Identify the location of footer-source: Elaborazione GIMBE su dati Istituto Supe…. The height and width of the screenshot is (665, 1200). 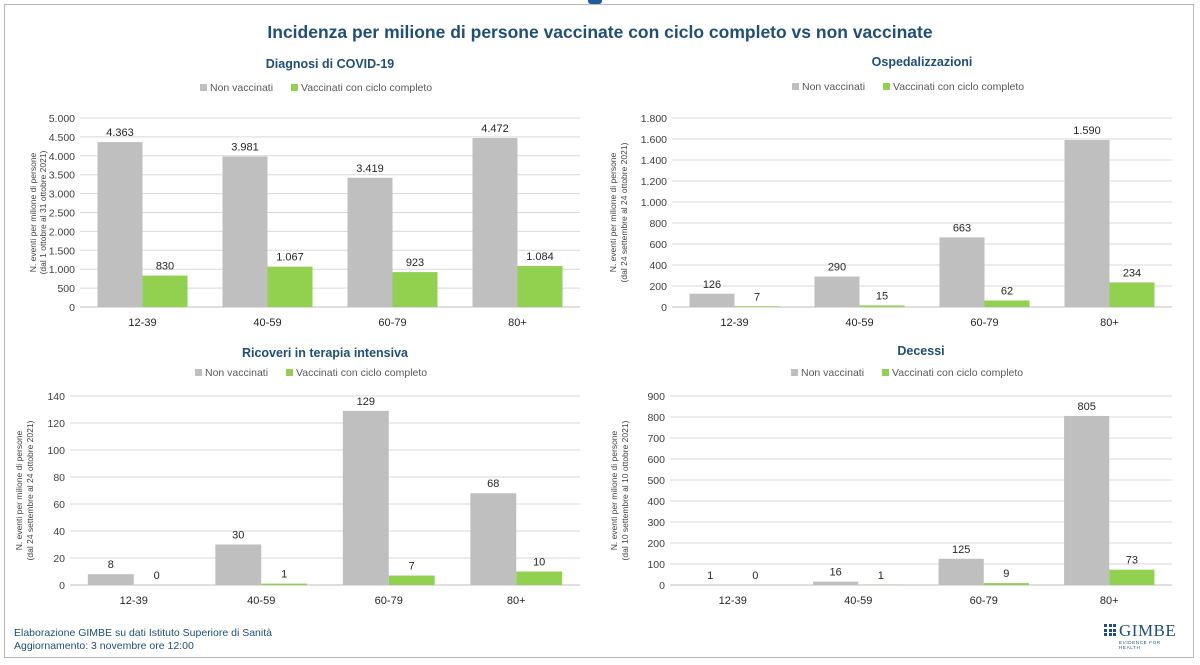
(143, 633).